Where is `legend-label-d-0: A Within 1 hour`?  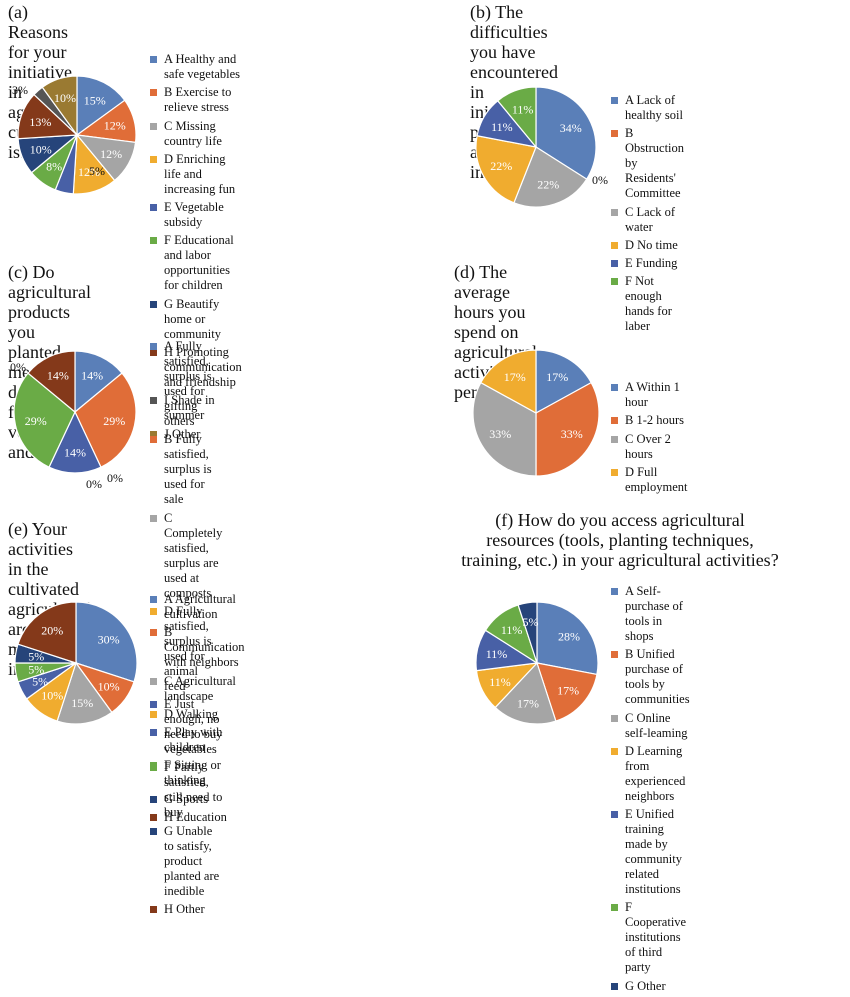
legend-label-d-0: A Within 1 hour is located at coordinates (652, 394).